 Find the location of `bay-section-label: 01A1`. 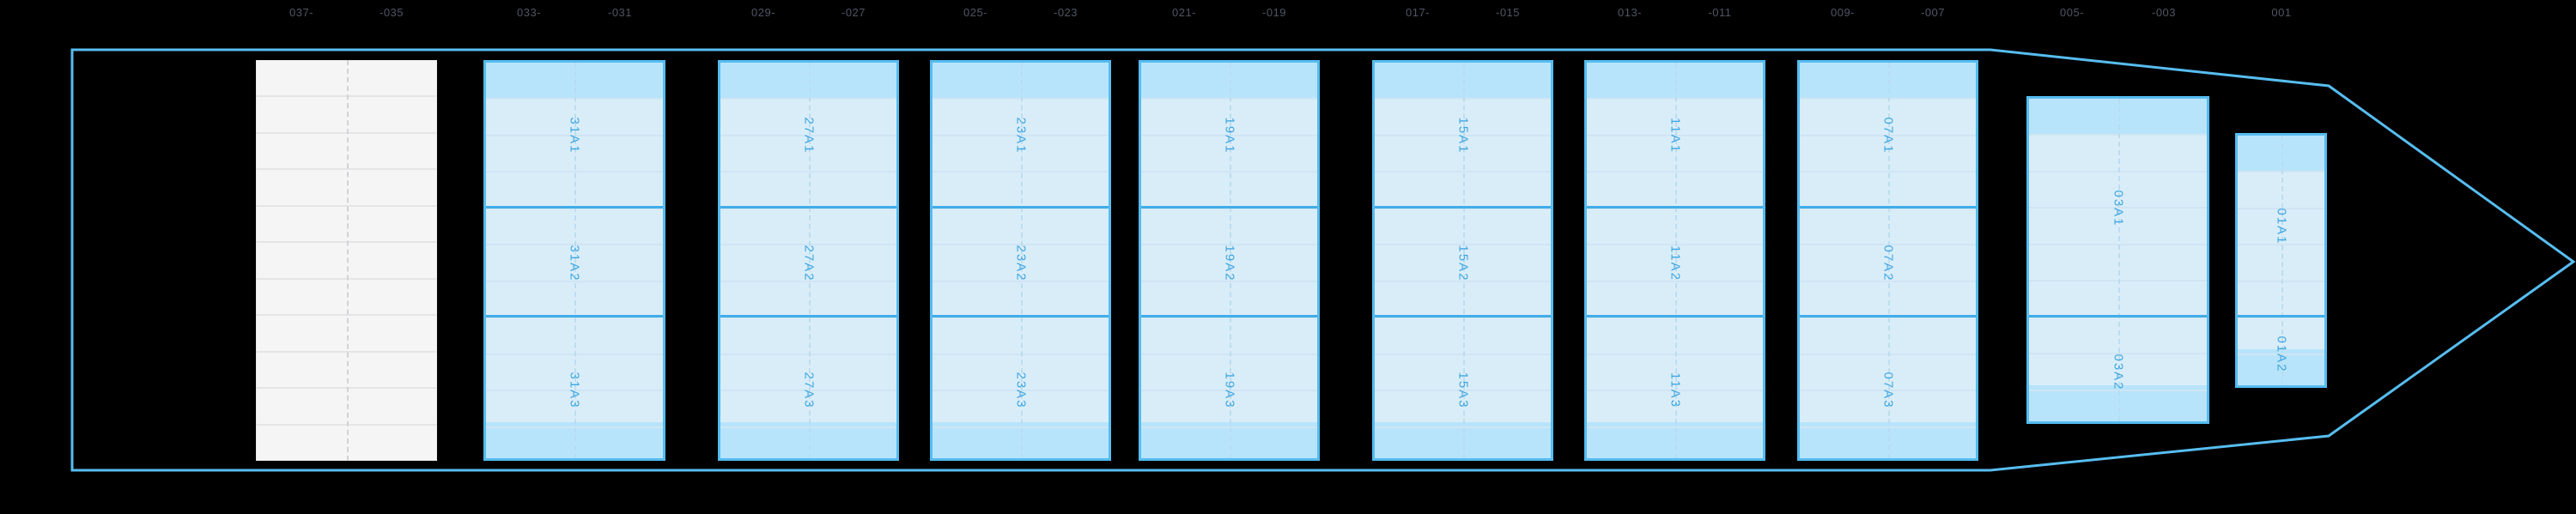

bay-section-label: 01A1 is located at coordinates (2281, 227).